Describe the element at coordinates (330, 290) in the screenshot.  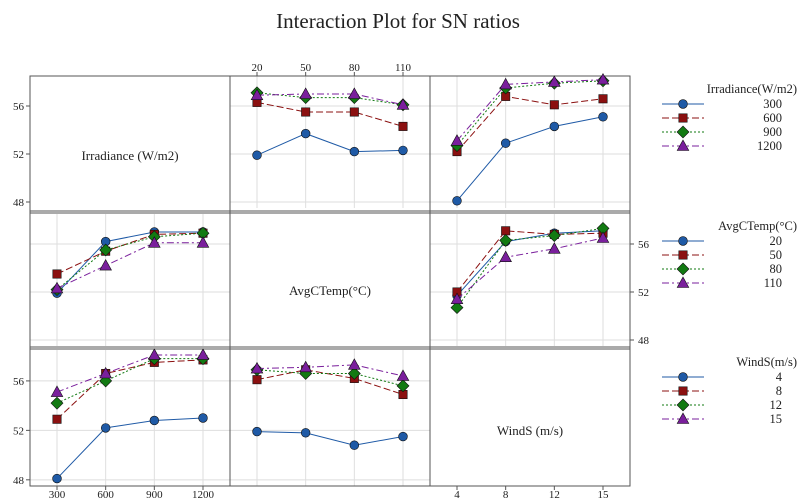
I see `diagonal-label: AvgCTemp(°C)` at that location.